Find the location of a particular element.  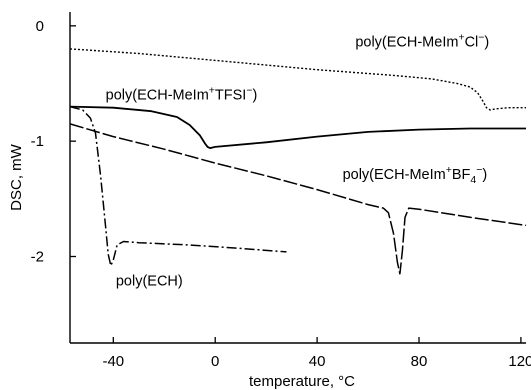

x-tick-label-4: 80 is located at coordinates (419, 361).